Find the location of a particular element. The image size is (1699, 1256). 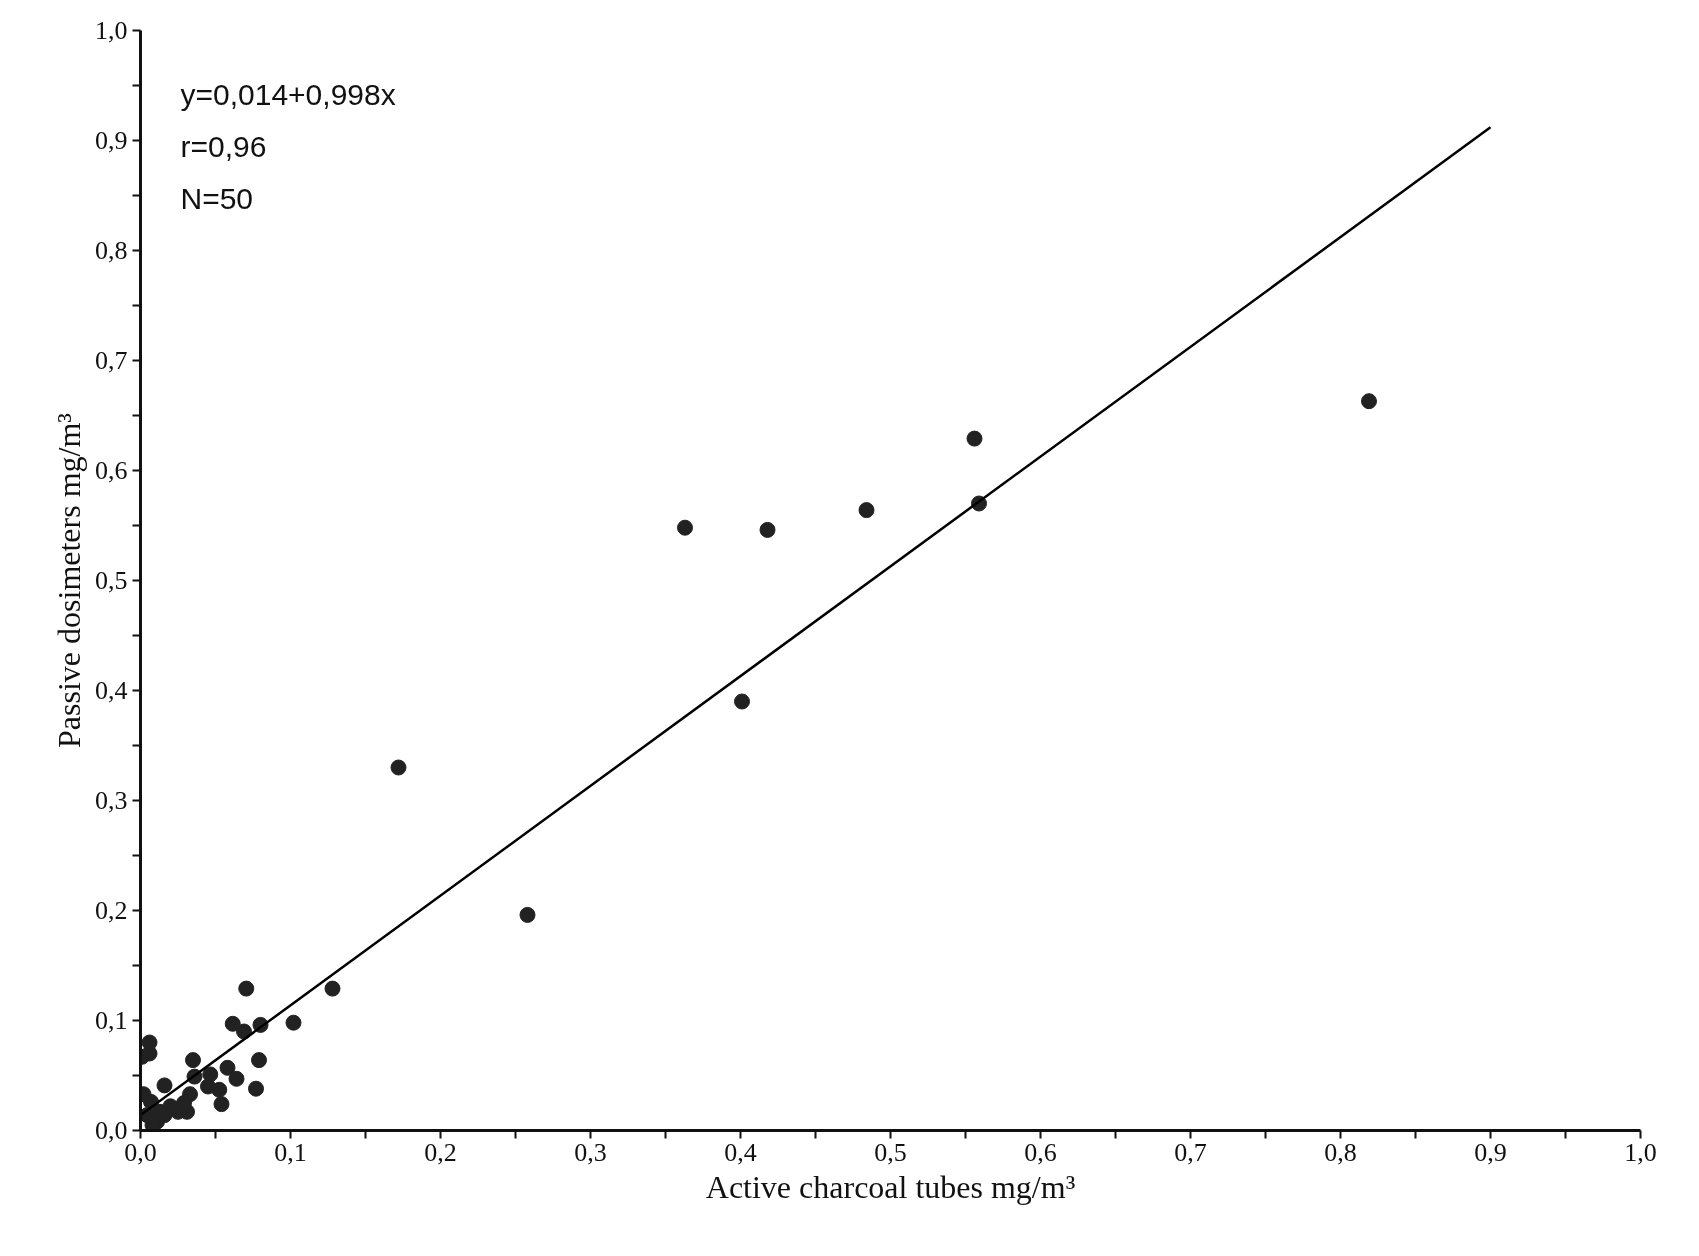

x-tick-label: 0,5 is located at coordinates (890, 1152).